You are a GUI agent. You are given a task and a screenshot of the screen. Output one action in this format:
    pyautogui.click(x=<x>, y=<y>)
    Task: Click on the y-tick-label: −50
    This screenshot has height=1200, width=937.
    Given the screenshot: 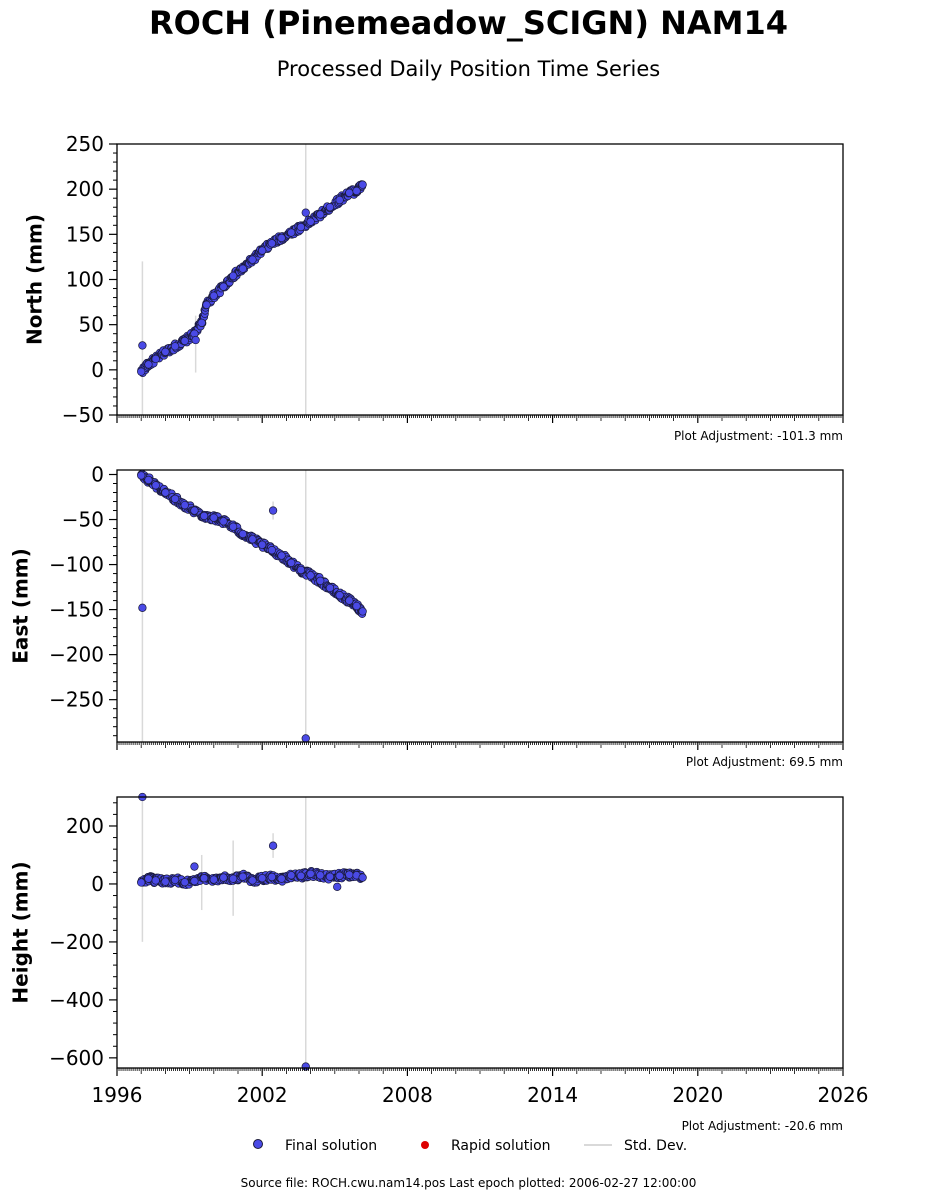 What is the action you would take?
    pyautogui.click(x=83, y=520)
    